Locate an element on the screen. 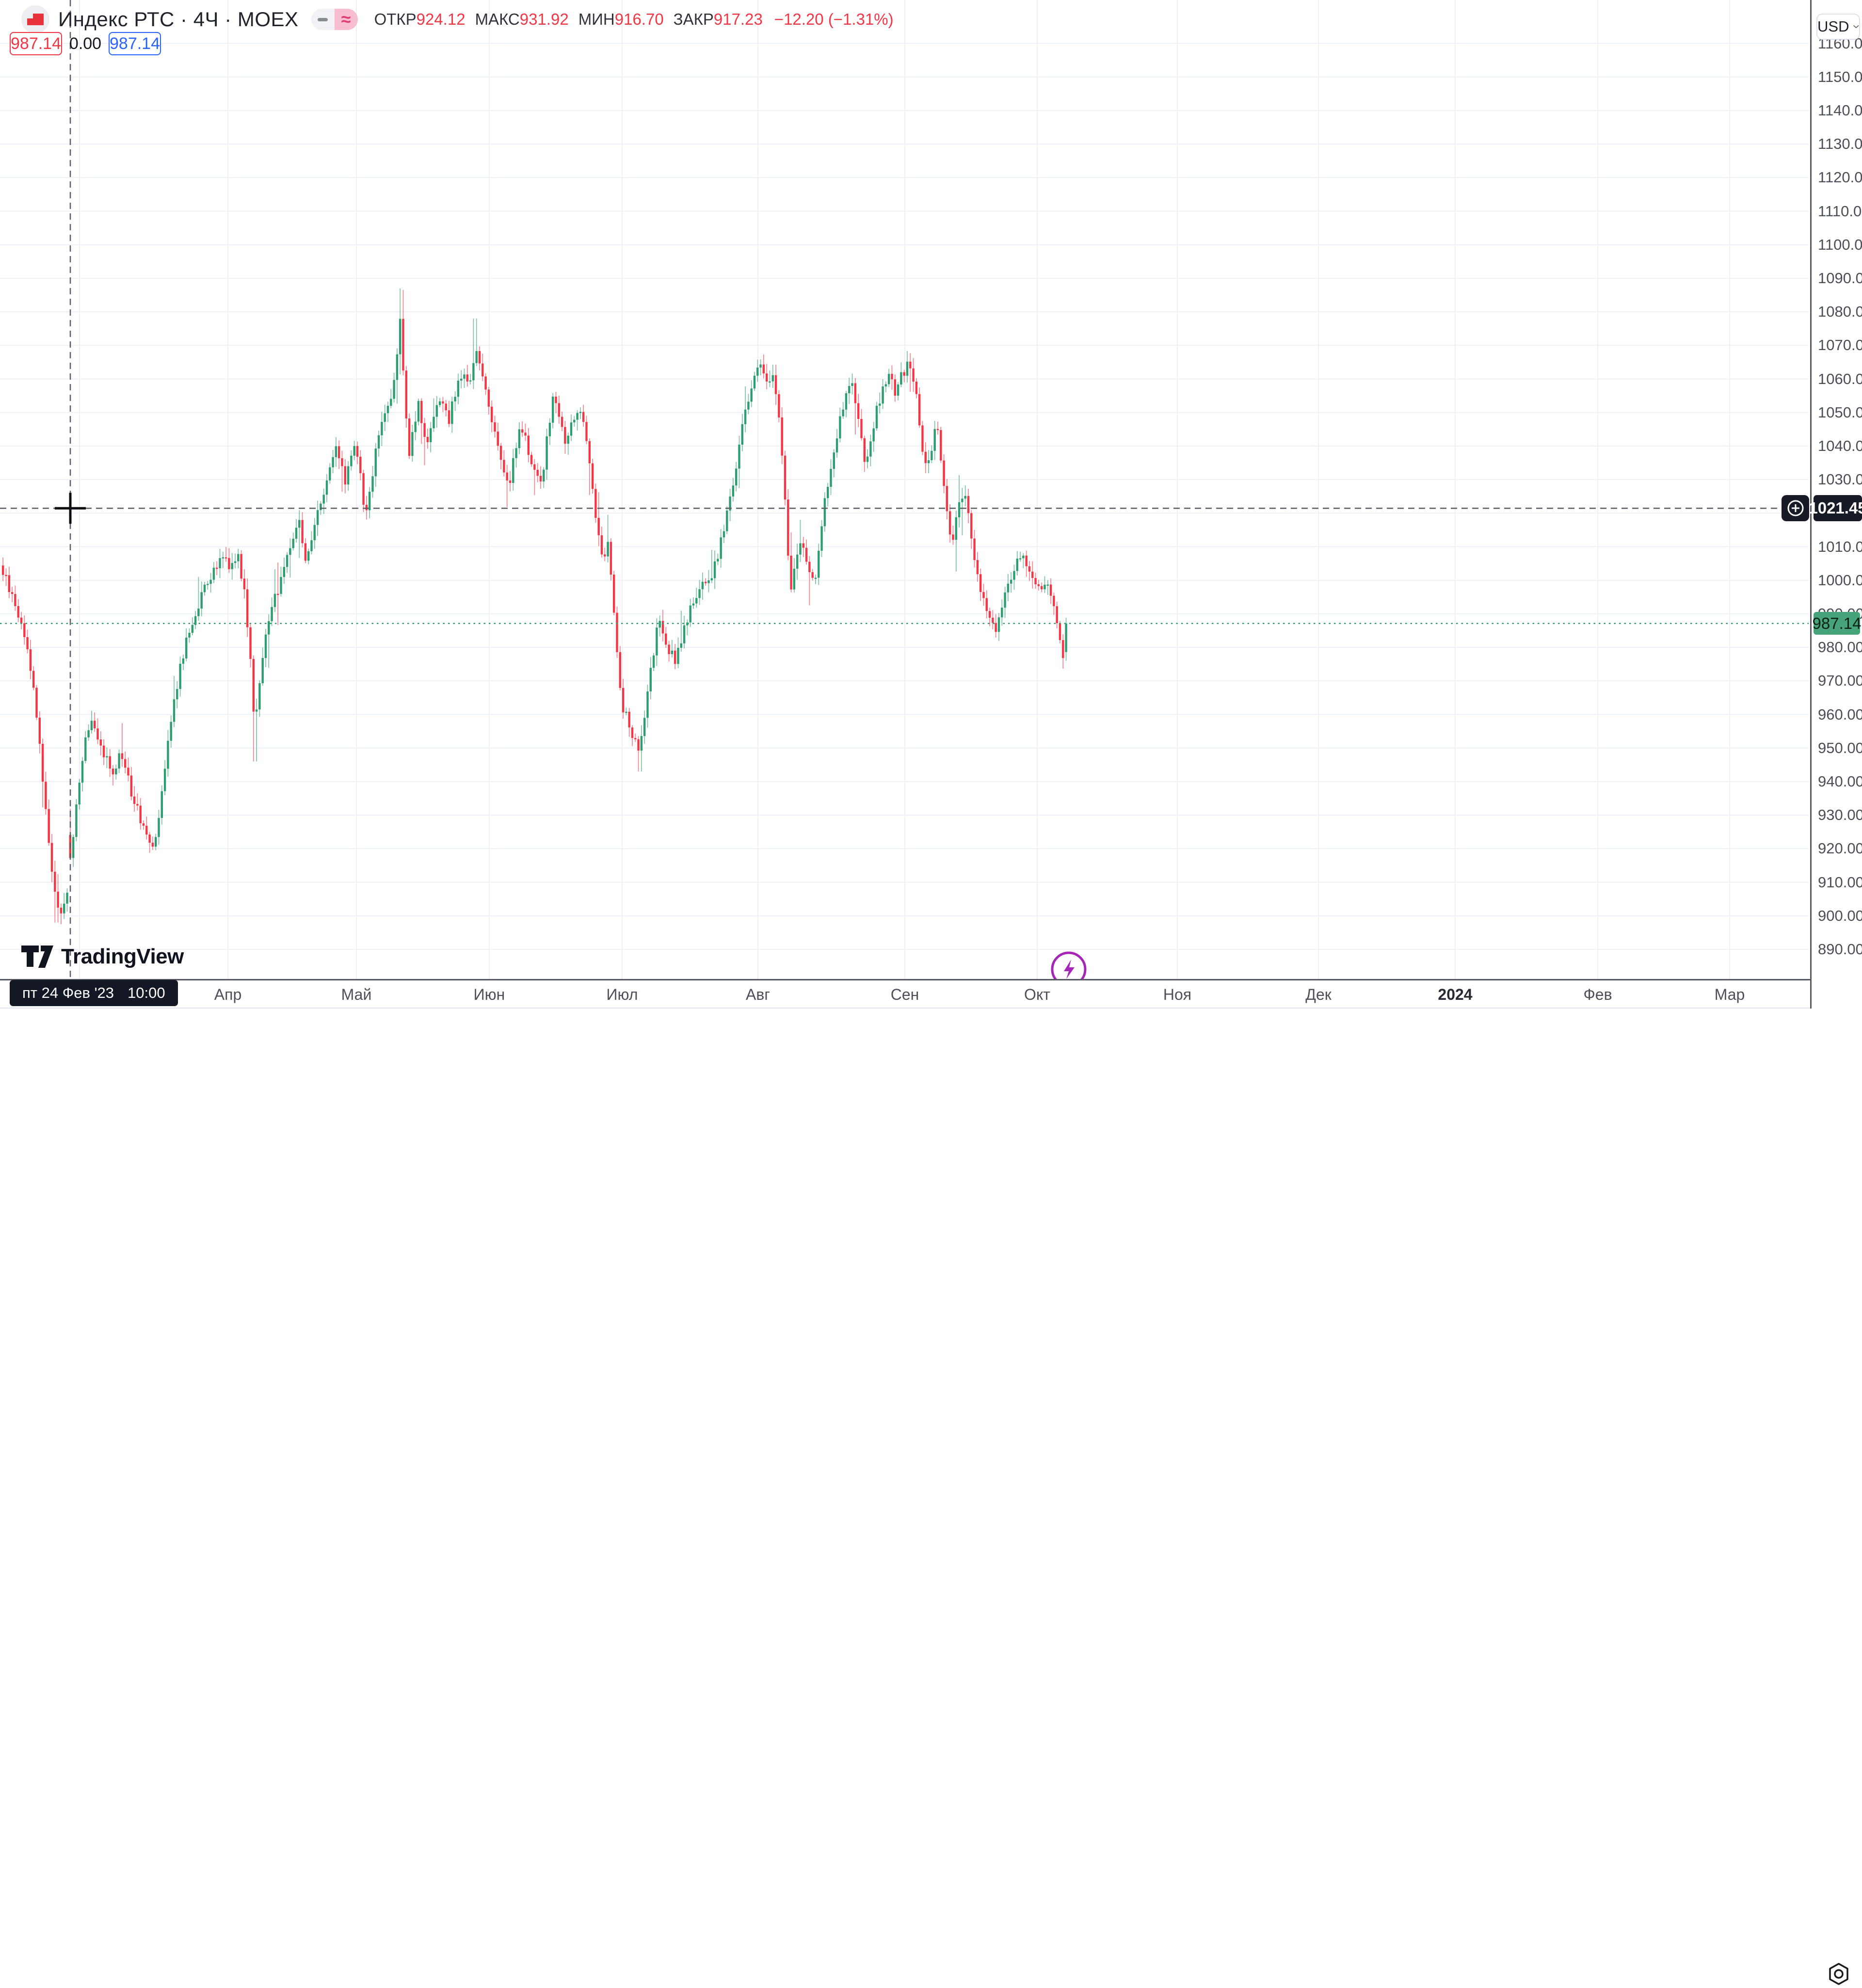 The width and height of the screenshot is (1862, 1988). tradingview-logo: TradingView is located at coordinates (103, 957).